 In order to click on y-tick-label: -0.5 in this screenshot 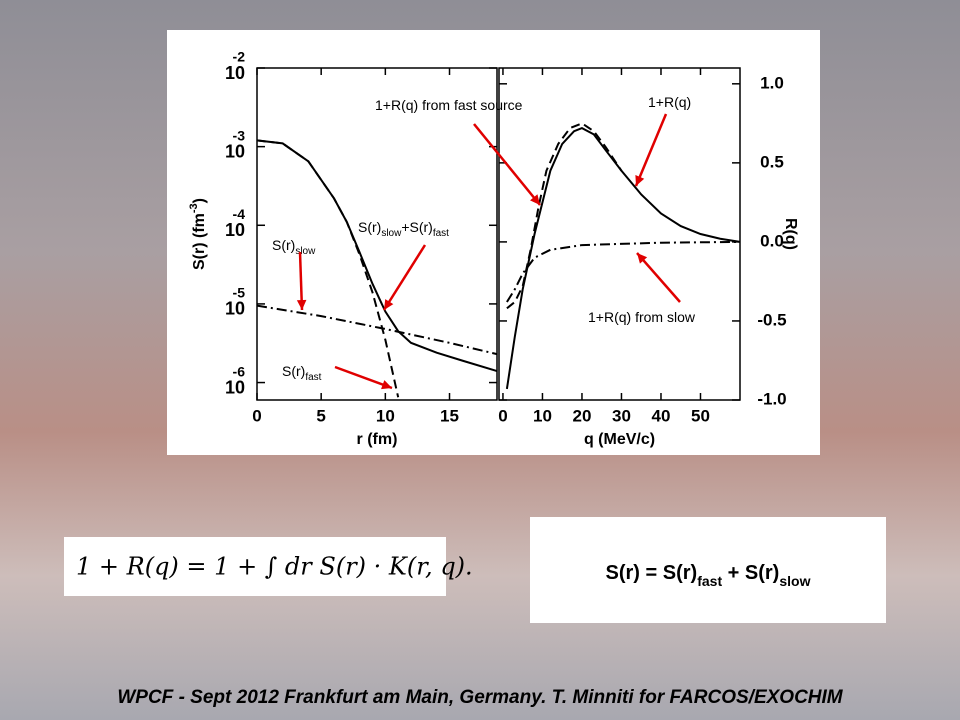, I will do `click(771, 319)`.